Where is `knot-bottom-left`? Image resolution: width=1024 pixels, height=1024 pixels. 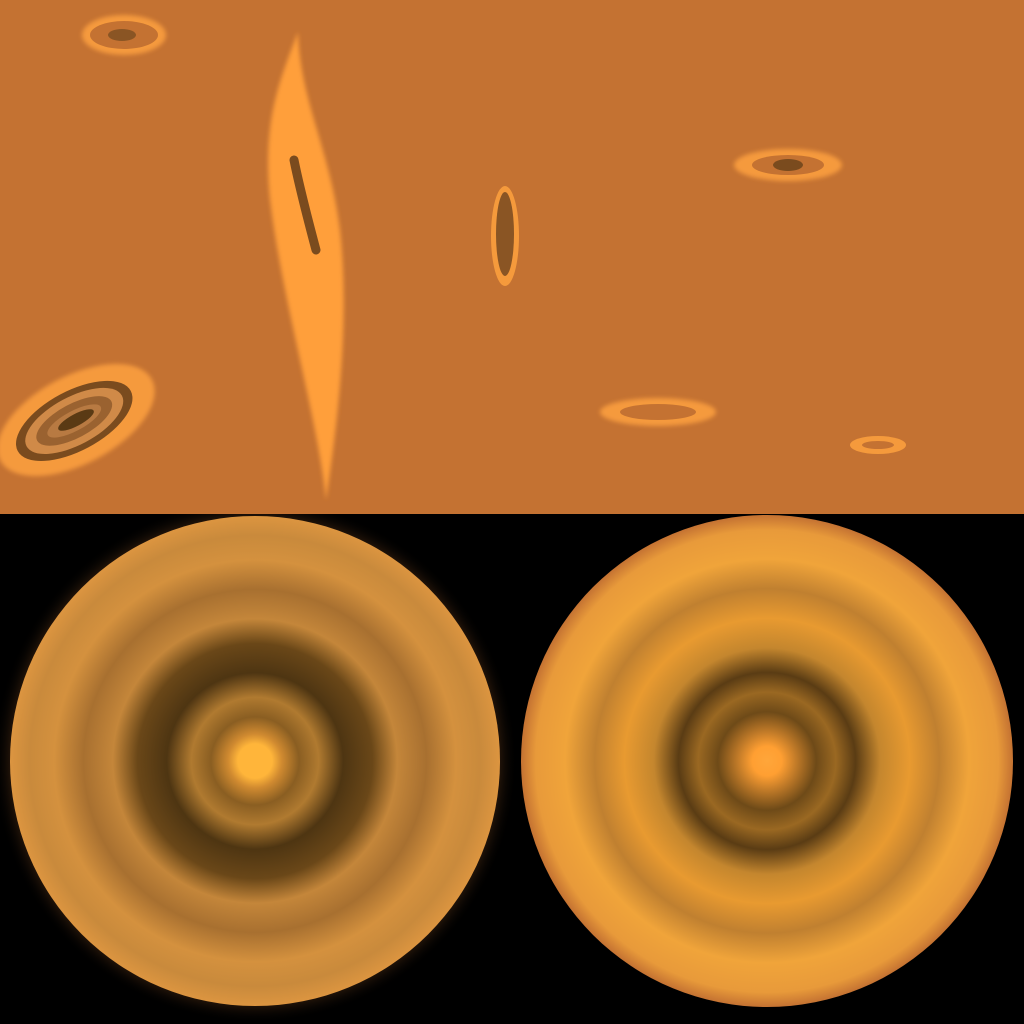 knot-bottom-left is located at coordinates (77, 420).